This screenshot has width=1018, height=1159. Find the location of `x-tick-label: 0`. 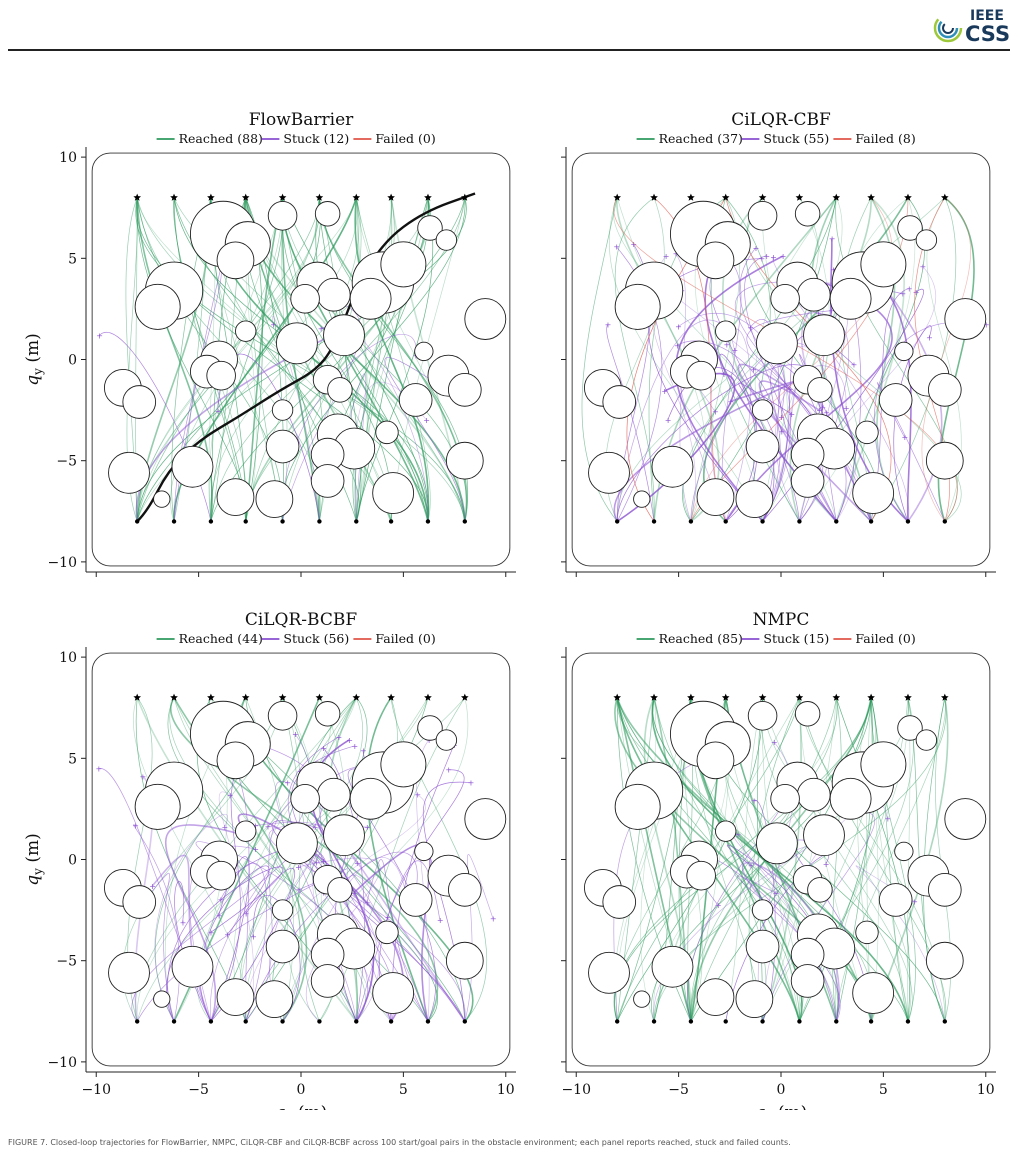

x-tick-label: 0 is located at coordinates (301, 1090).